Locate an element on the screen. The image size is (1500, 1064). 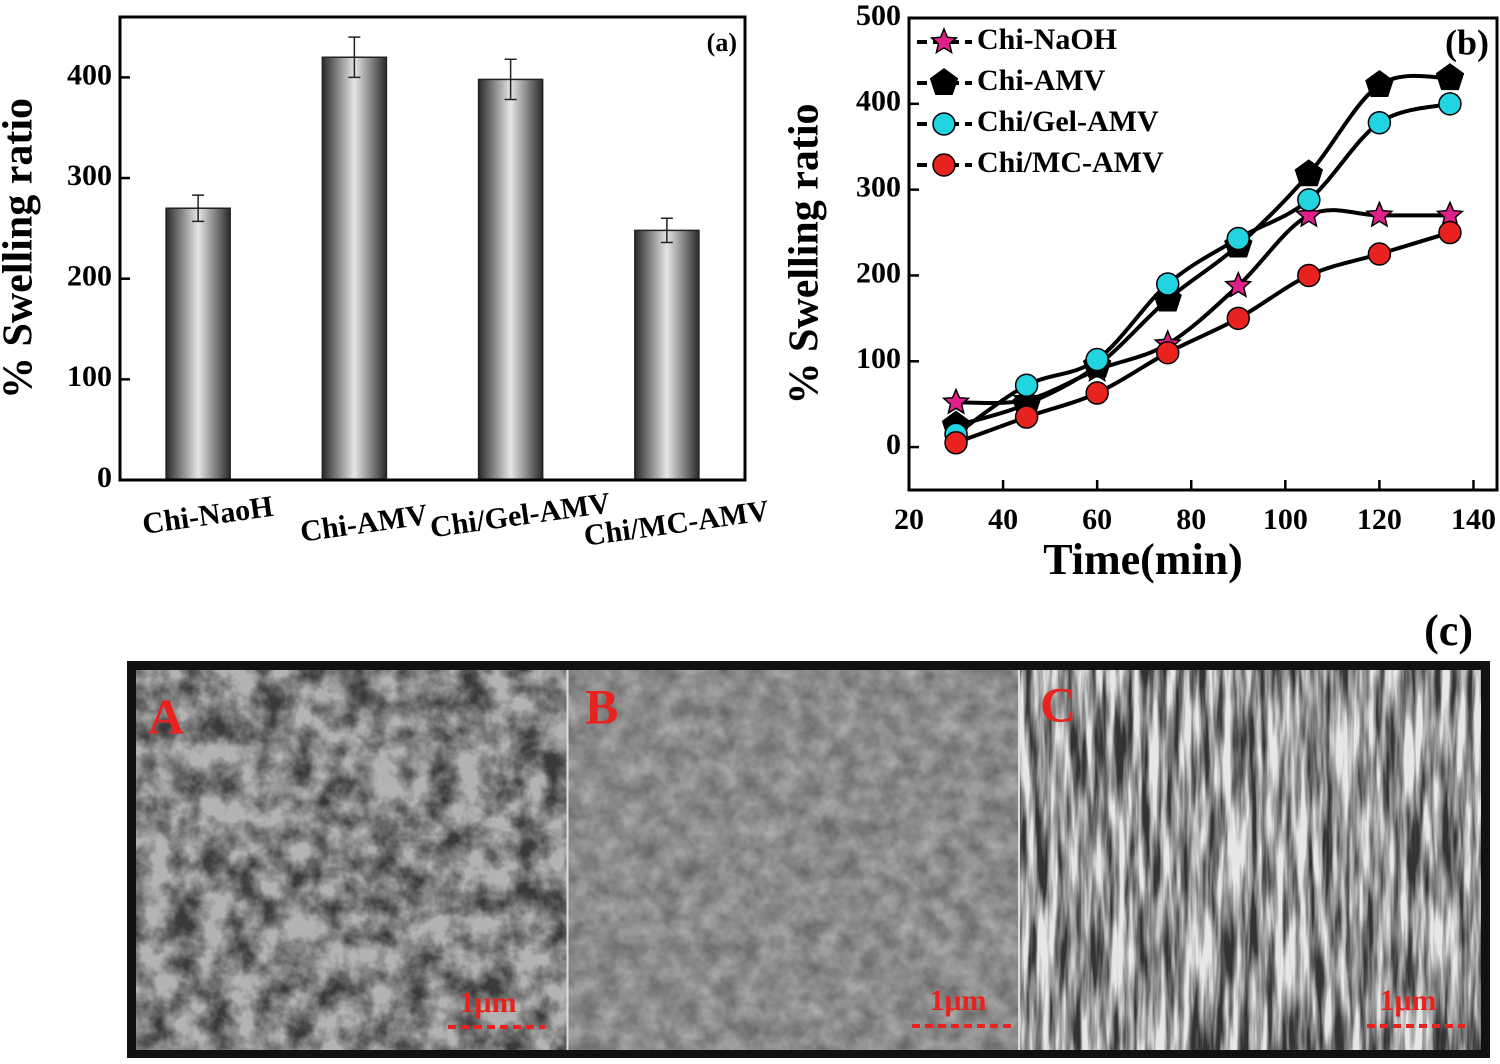
image-label: A is located at coordinates (166, 716).